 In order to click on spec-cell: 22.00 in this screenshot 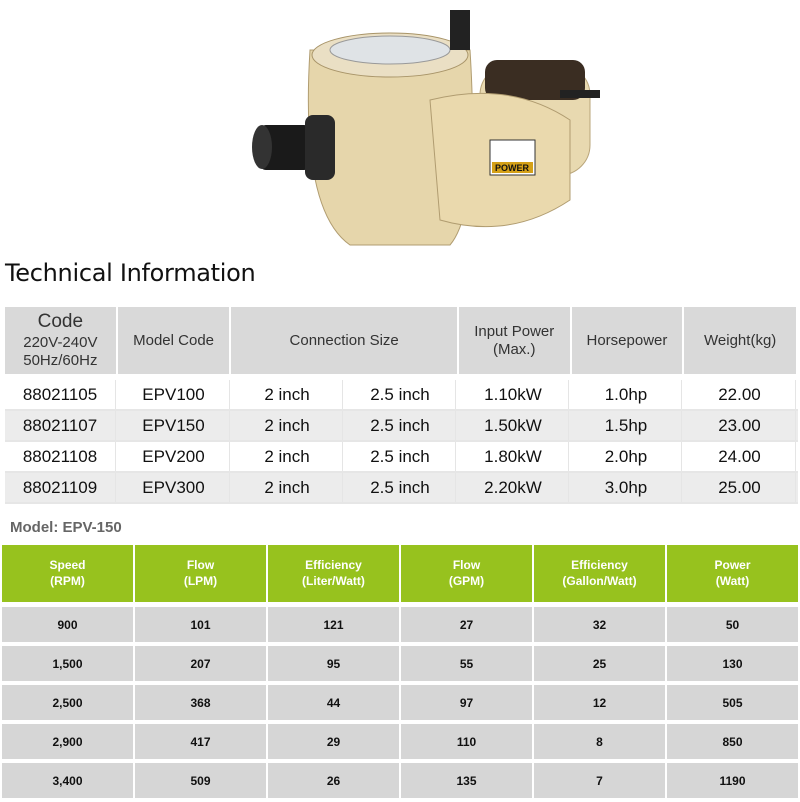, I will do `click(740, 394)`.